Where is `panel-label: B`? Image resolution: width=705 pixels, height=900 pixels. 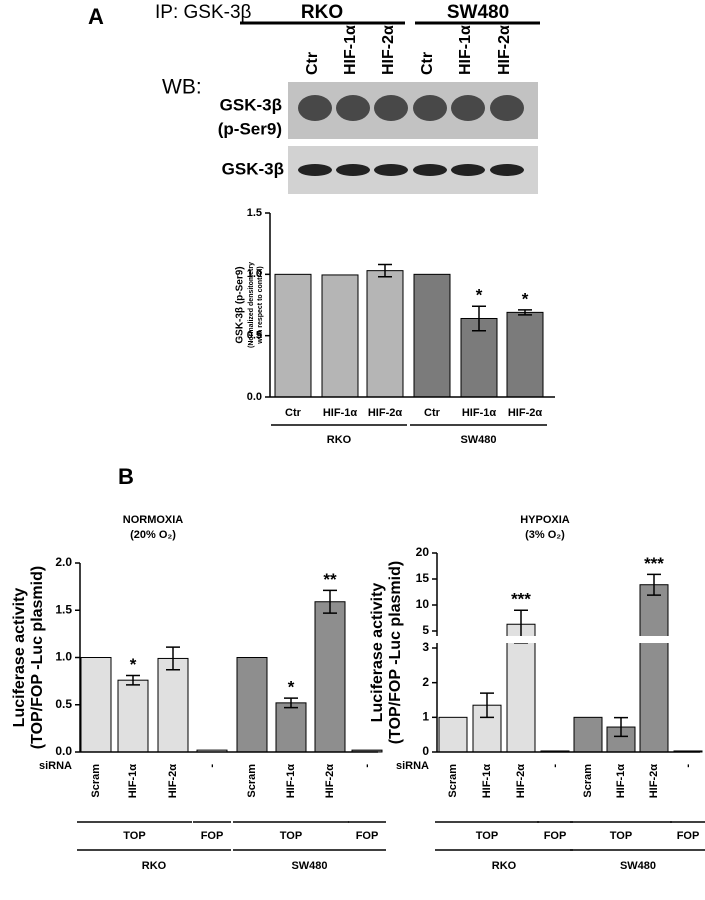 panel-label: B is located at coordinates (126, 476).